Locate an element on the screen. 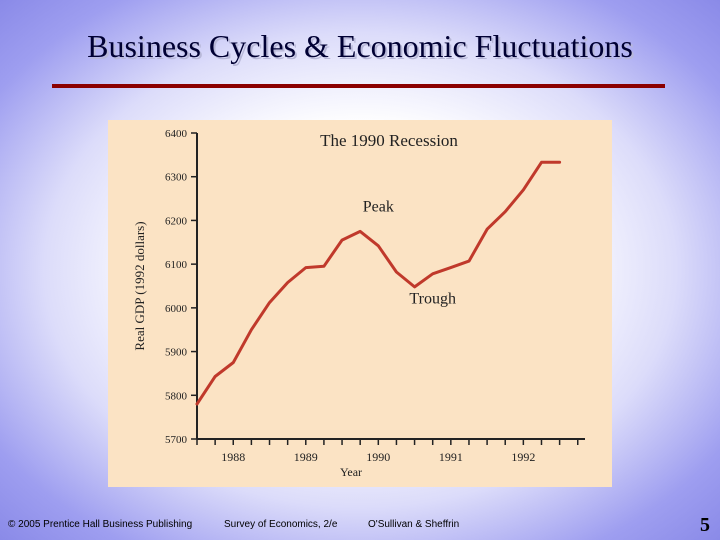 Image resolution: width=720 pixels, height=540 pixels. x-tick-label: 1990 is located at coordinates (378, 457).